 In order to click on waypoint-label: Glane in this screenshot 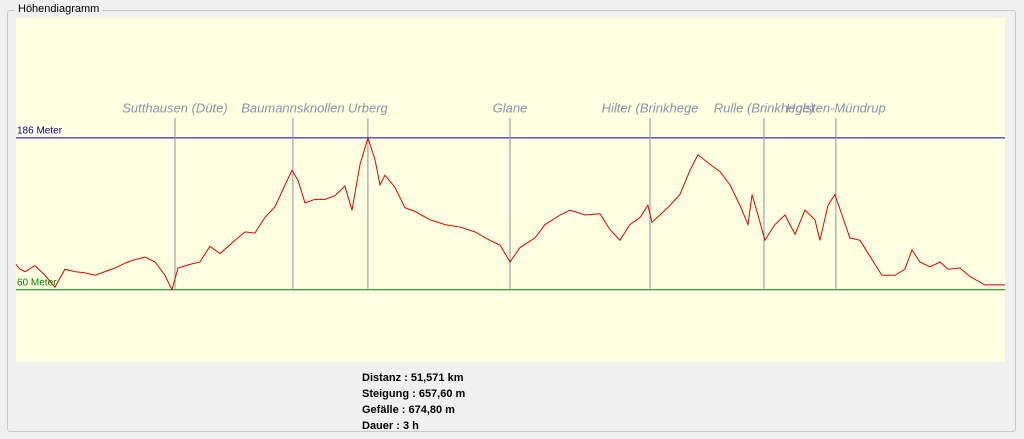, I will do `click(510, 107)`.